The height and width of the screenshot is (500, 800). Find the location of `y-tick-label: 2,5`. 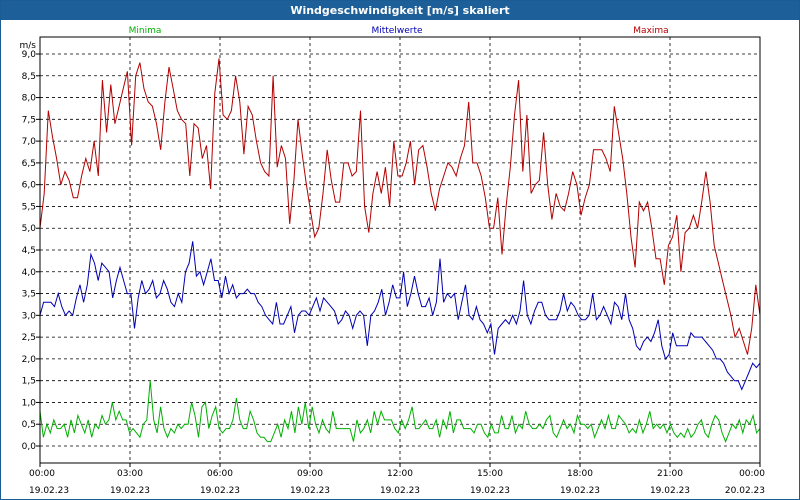

y-tick-label: 2,5 is located at coordinates (29, 338).